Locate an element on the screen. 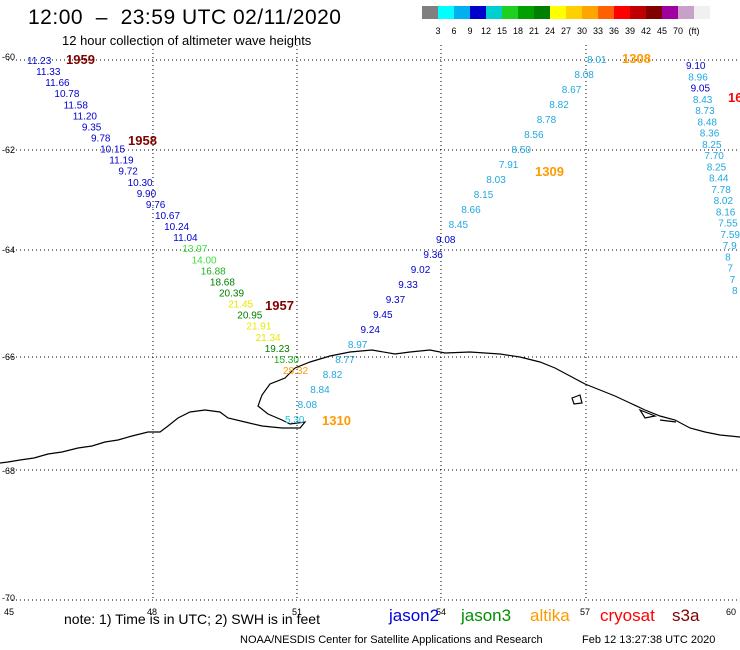 The width and height of the screenshot is (740, 650). lon-label: 60 is located at coordinates (731, 612).